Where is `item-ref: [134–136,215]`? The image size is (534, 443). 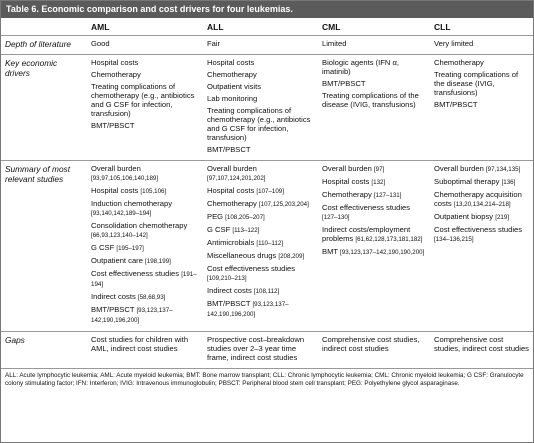
item-ref: [134–136,215] is located at coordinates (454, 239).